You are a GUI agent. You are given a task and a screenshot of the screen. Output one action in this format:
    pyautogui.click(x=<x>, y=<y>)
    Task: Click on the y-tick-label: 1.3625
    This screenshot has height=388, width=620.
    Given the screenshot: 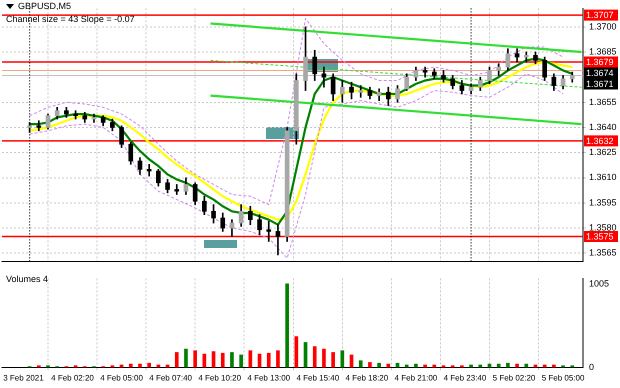 What is the action you would take?
    pyautogui.click(x=603, y=152)
    